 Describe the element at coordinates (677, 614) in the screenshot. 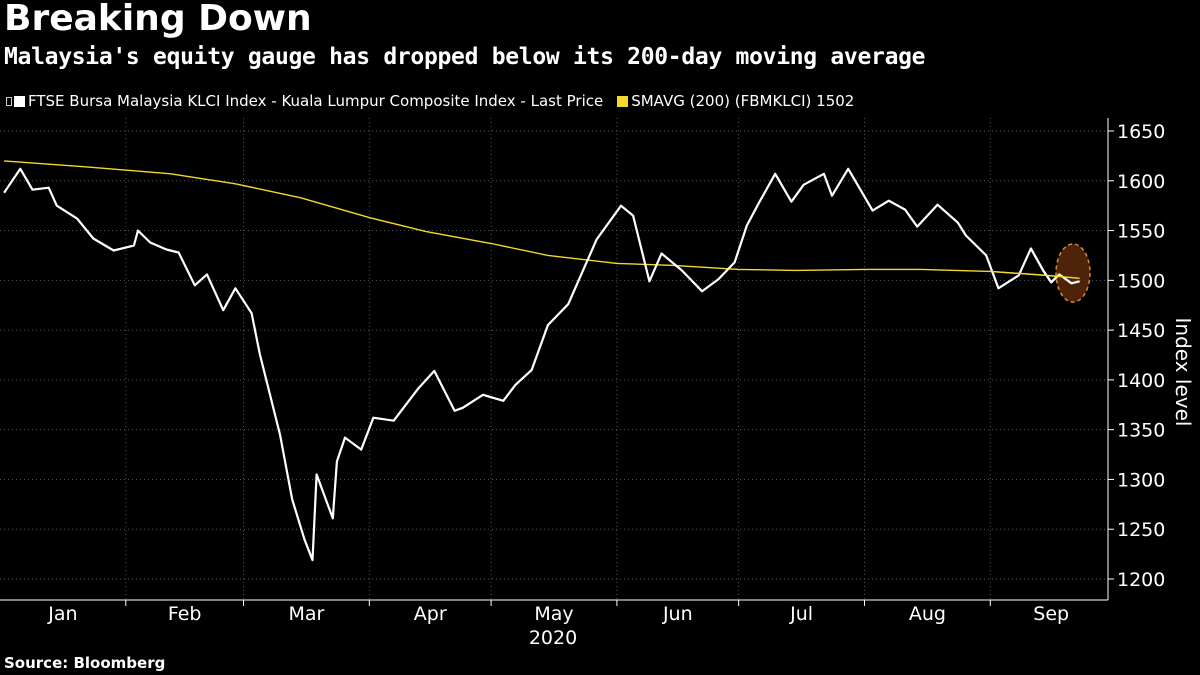

I see `x-tick-label: Jun` at that location.